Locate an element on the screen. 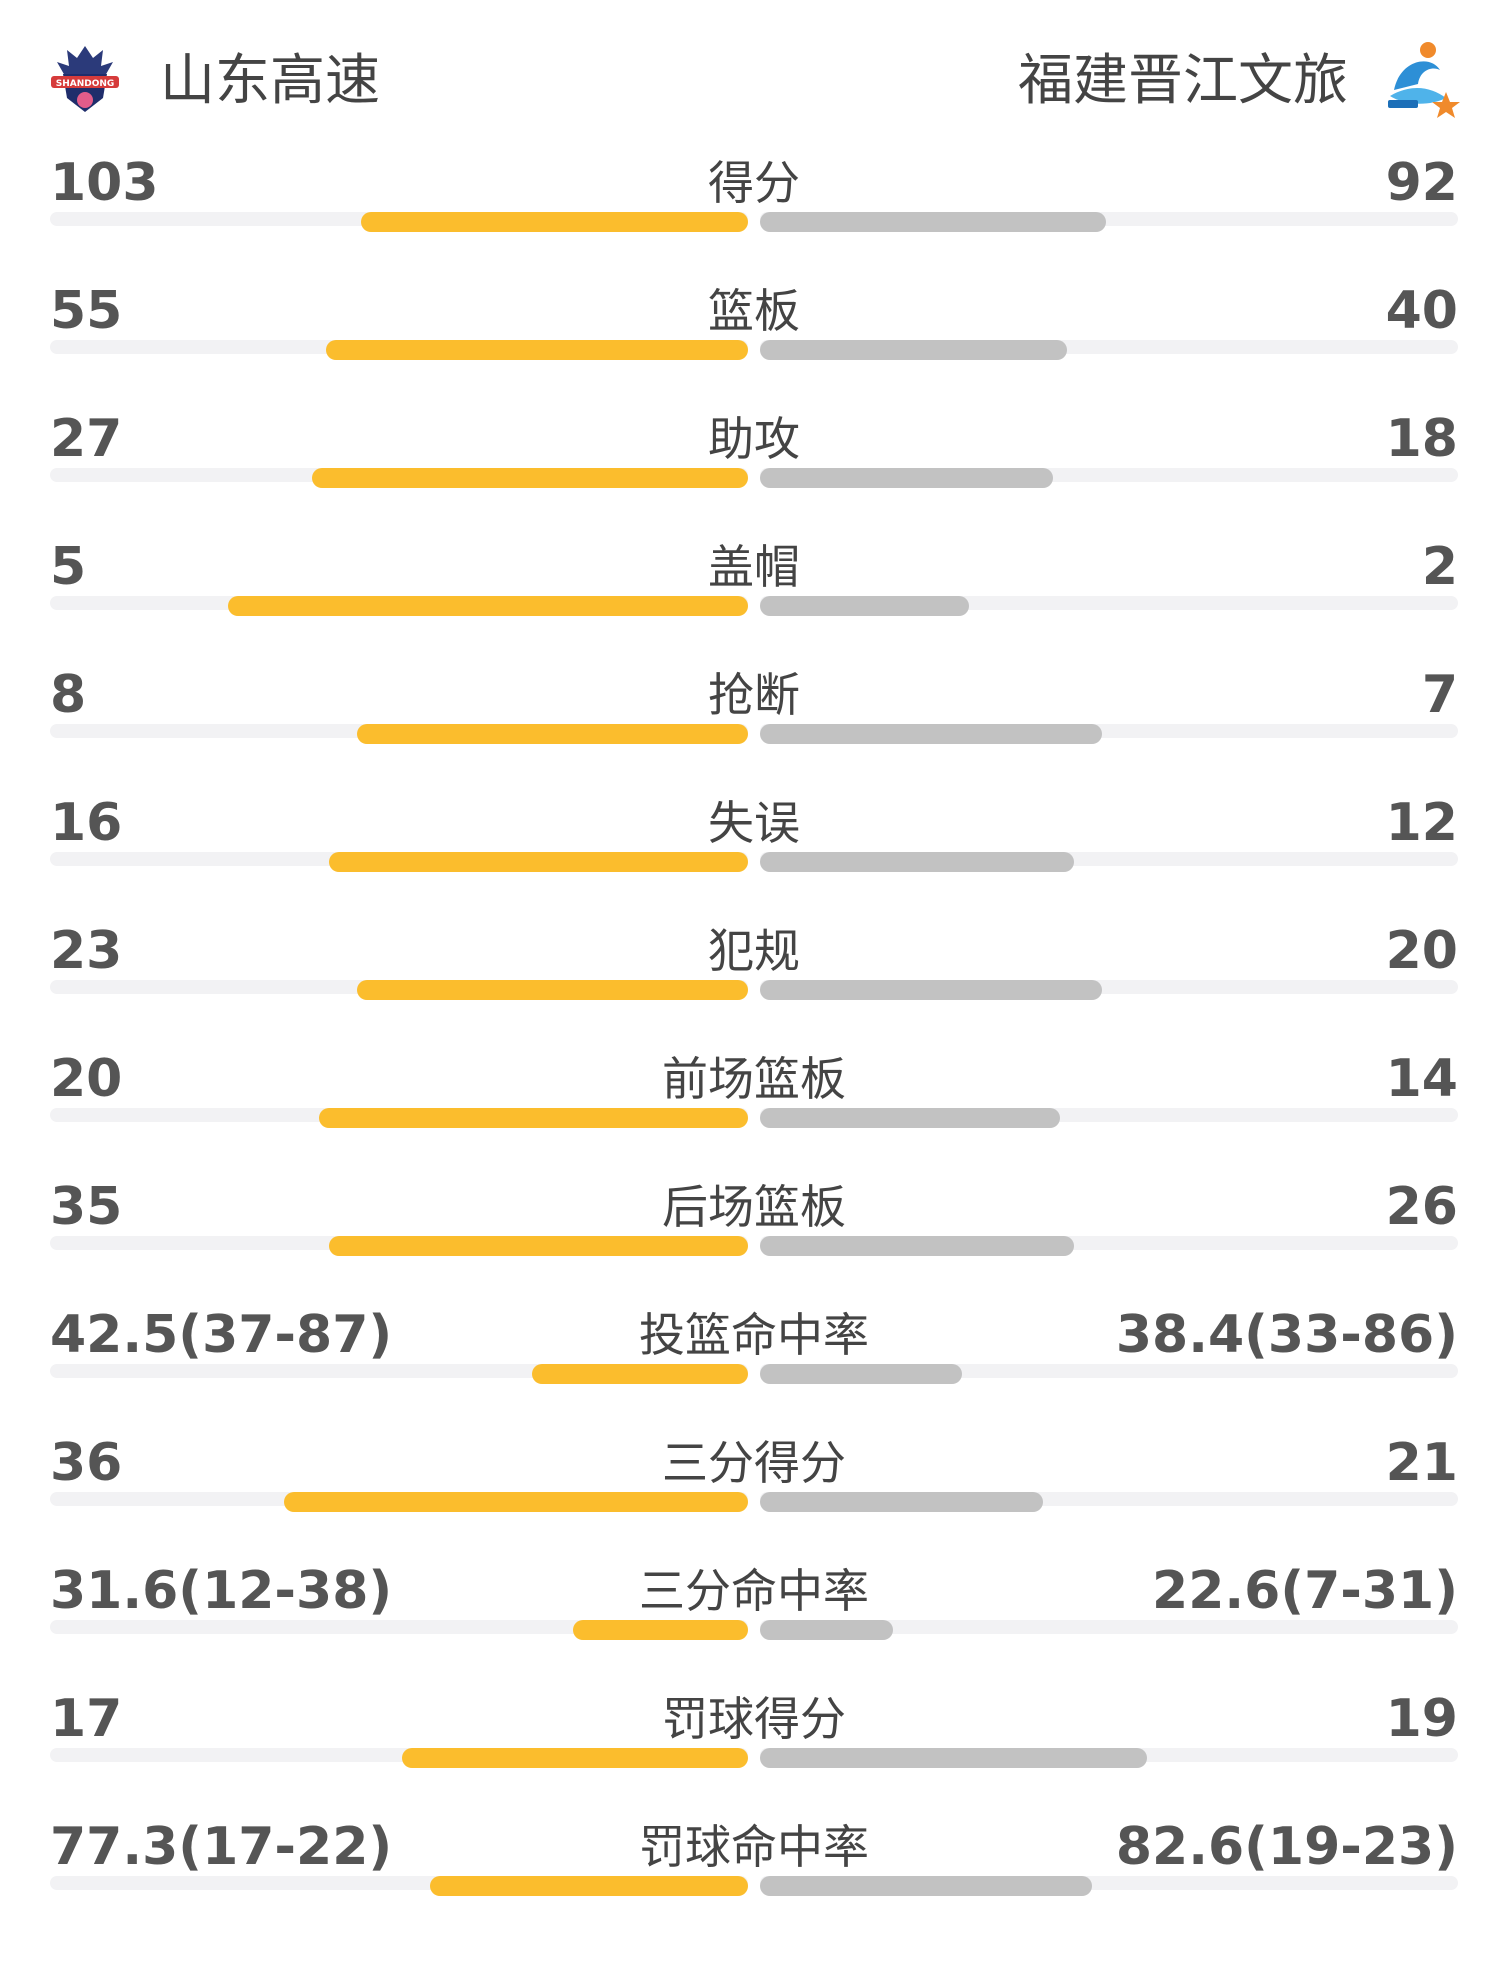  stat-label: 篮板 is located at coordinates (754, 311).